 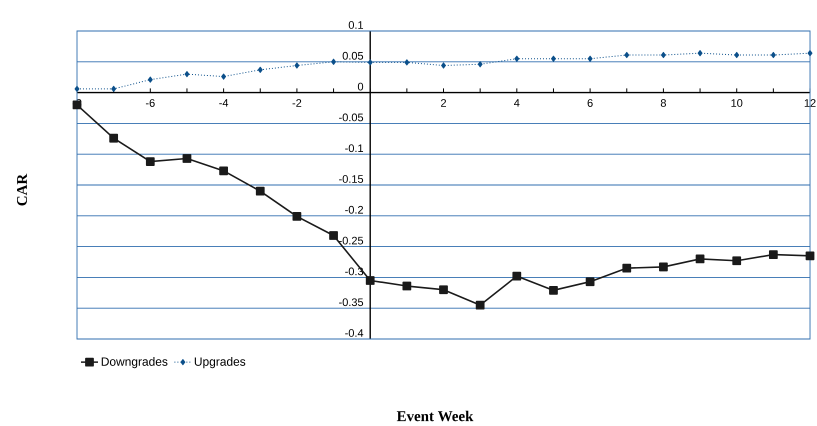 What do you see at coordinates (354, 148) in the screenshot?
I see `y-tick-label: -0.1` at bounding box center [354, 148].